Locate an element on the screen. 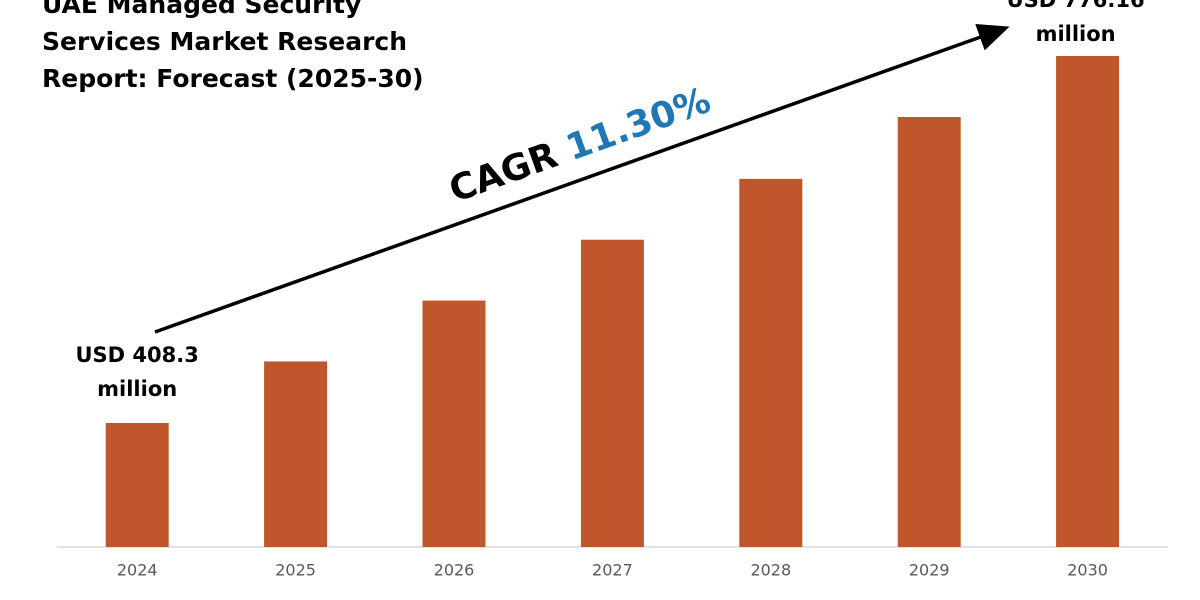 The height and width of the screenshot is (600, 1200). value-label: USD 408.3 million is located at coordinates (137, 372).